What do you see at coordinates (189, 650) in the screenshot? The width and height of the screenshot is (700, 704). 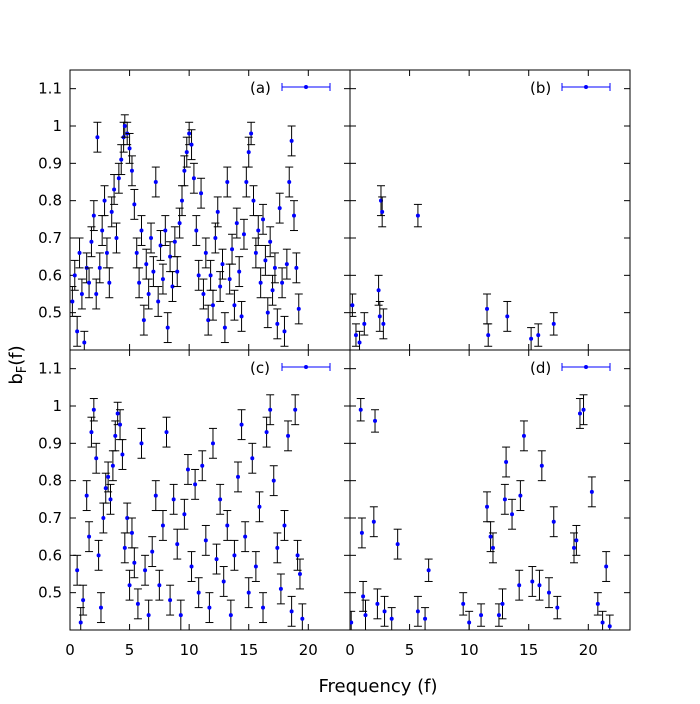 I see `x-tick-label: 10` at bounding box center [189, 650].